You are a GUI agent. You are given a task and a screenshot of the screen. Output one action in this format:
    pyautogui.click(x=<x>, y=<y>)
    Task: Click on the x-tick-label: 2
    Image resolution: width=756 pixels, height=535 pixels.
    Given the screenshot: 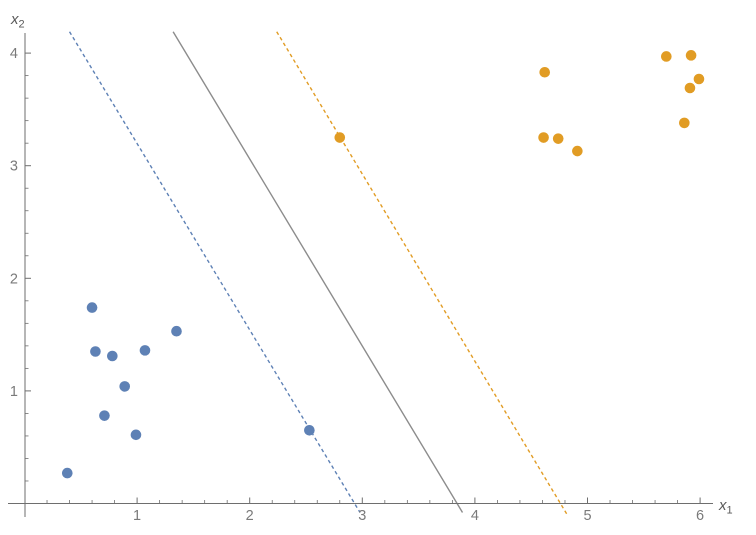 What is the action you would take?
    pyautogui.click(x=250, y=516)
    